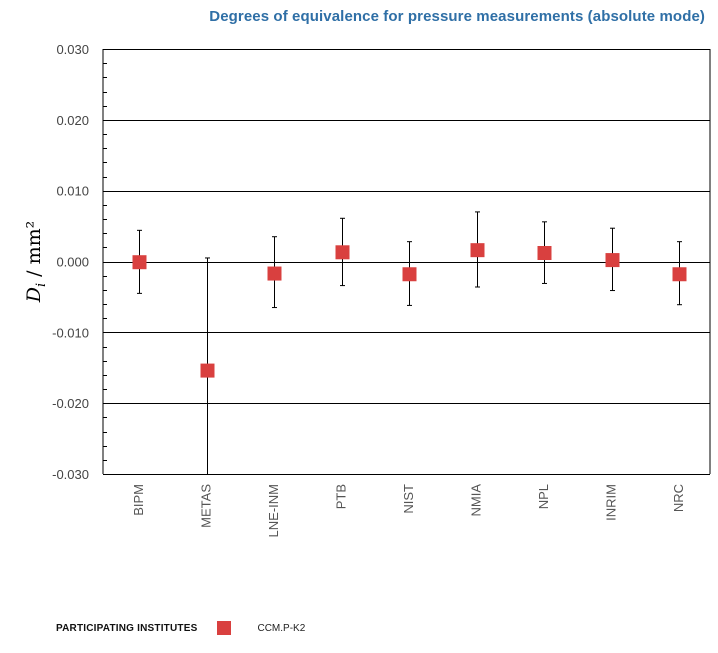 The image size is (718, 653). I want to click on x-tick-label: NPL, so click(543, 496).